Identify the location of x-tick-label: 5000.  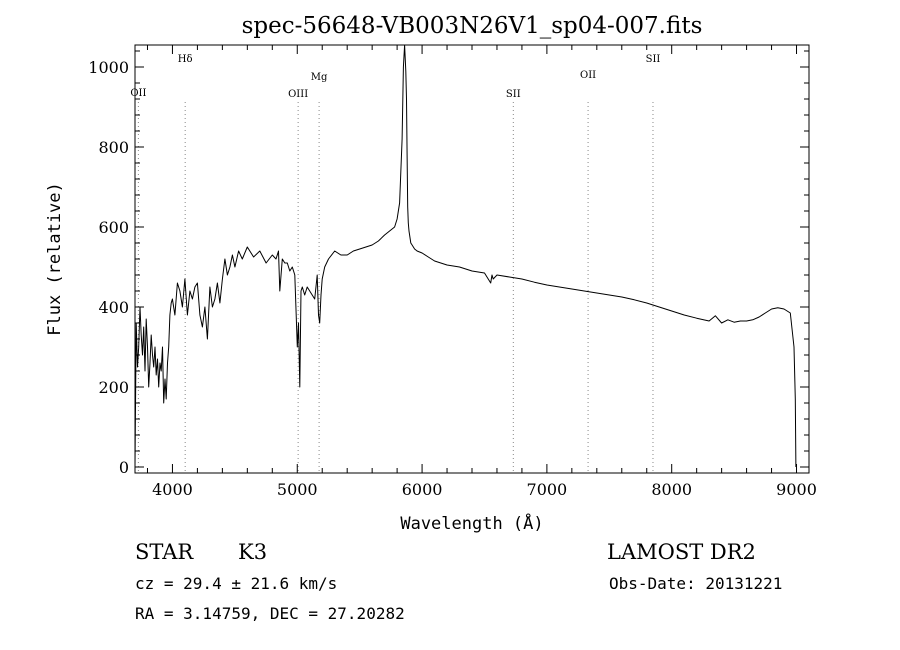
(297, 489).